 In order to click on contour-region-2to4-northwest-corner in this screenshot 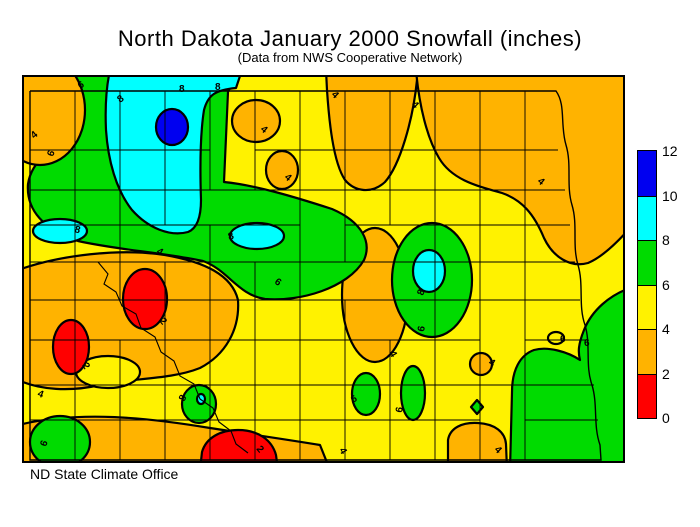, I will do `click(54, 121)`.